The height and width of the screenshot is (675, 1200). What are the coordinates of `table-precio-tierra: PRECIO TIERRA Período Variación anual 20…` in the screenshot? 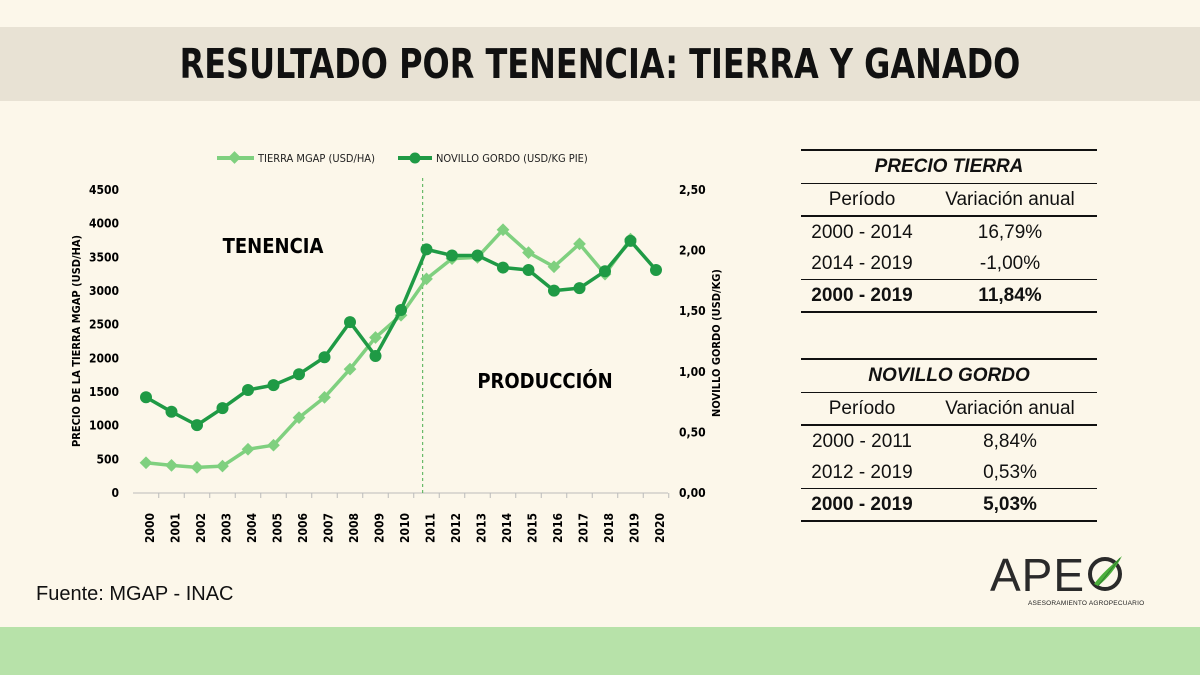 It's located at (949, 231).